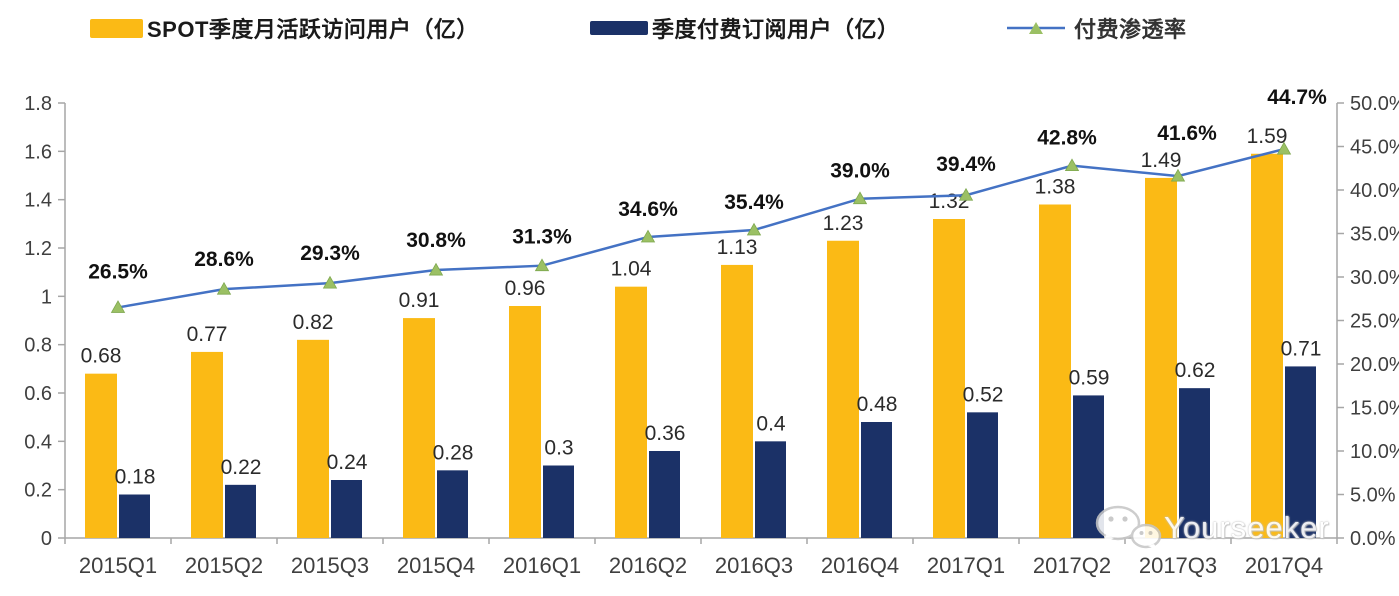 The width and height of the screenshot is (1399, 596). I want to click on x-category-label: 2016Q3, so click(754, 565).